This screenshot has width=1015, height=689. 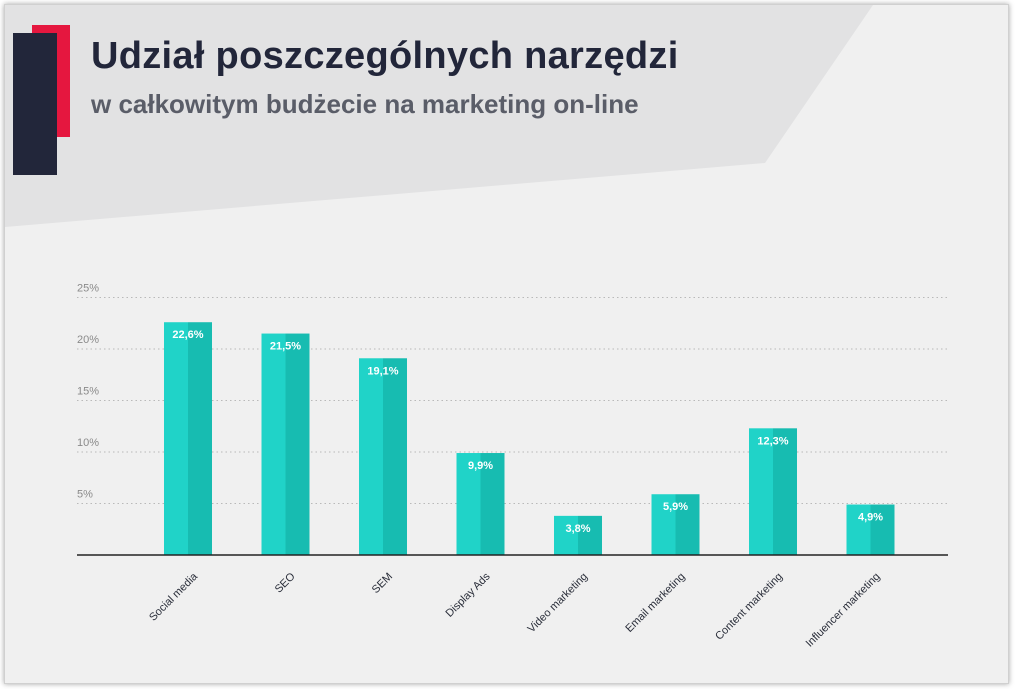 I want to click on bar-value-label: 22,6%, so click(x=187, y=335).